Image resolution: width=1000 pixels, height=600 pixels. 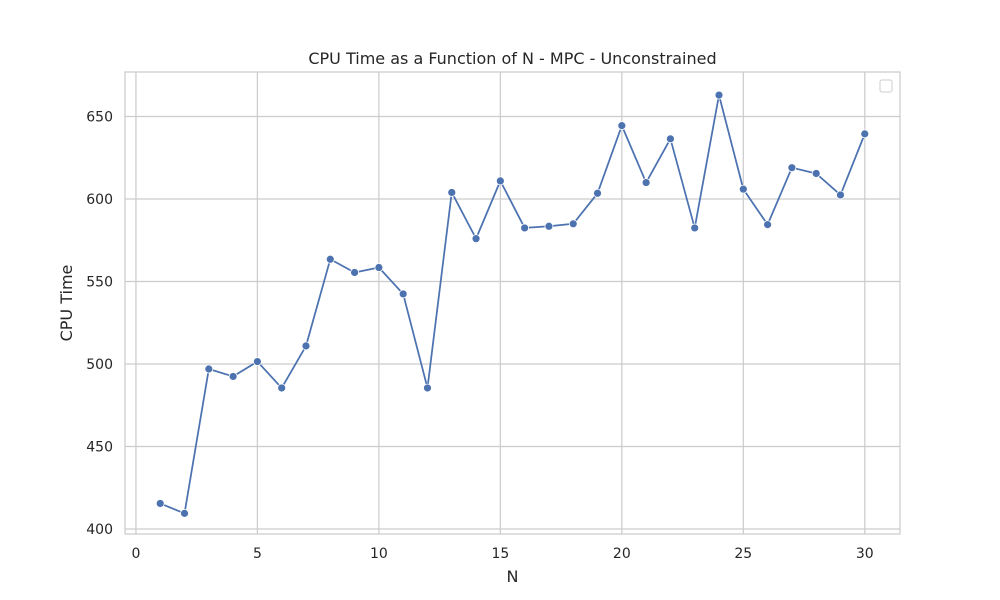 I want to click on y-tick-label: 650, so click(x=99, y=118).